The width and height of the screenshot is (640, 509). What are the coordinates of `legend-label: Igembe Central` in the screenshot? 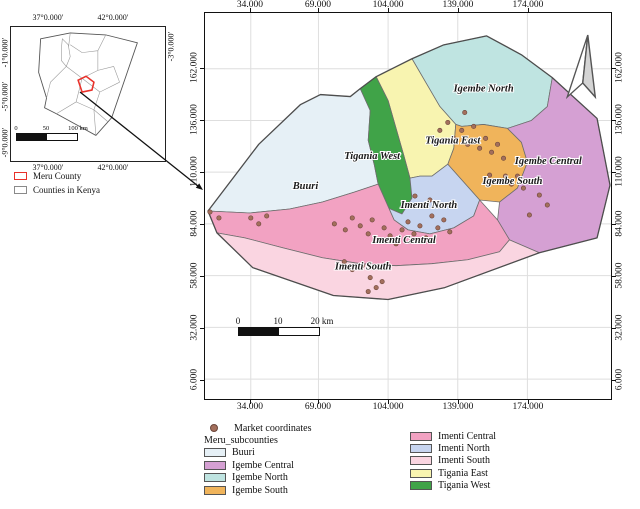 It's located at (263, 465).